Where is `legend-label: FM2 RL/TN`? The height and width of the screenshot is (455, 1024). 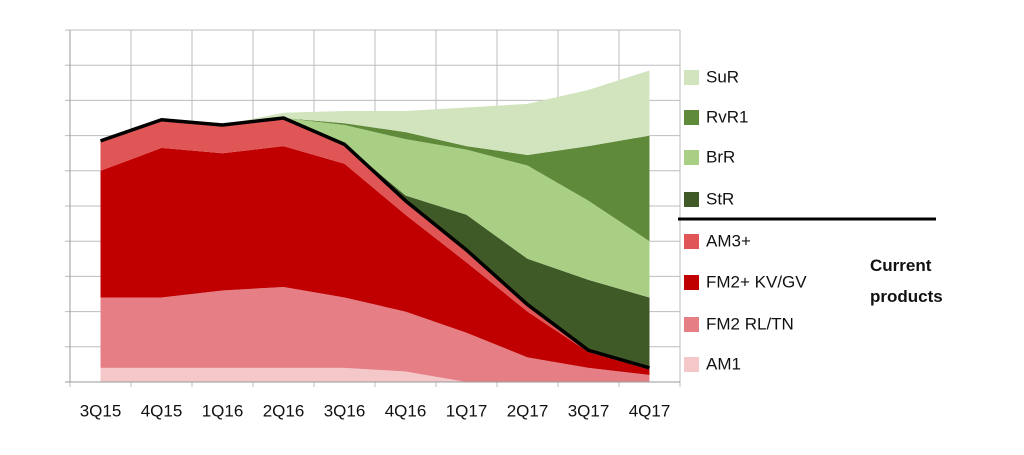 legend-label: FM2 RL/TN is located at coordinates (750, 323).